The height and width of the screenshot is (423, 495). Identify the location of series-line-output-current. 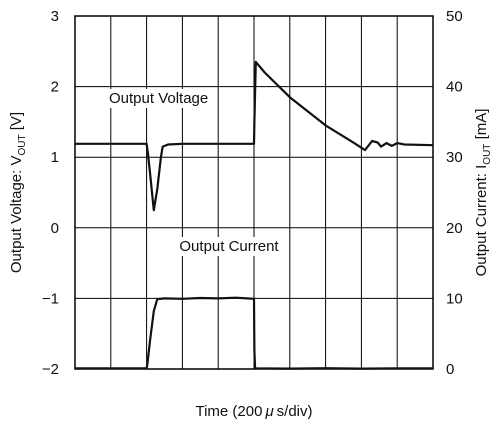
(254, 333).